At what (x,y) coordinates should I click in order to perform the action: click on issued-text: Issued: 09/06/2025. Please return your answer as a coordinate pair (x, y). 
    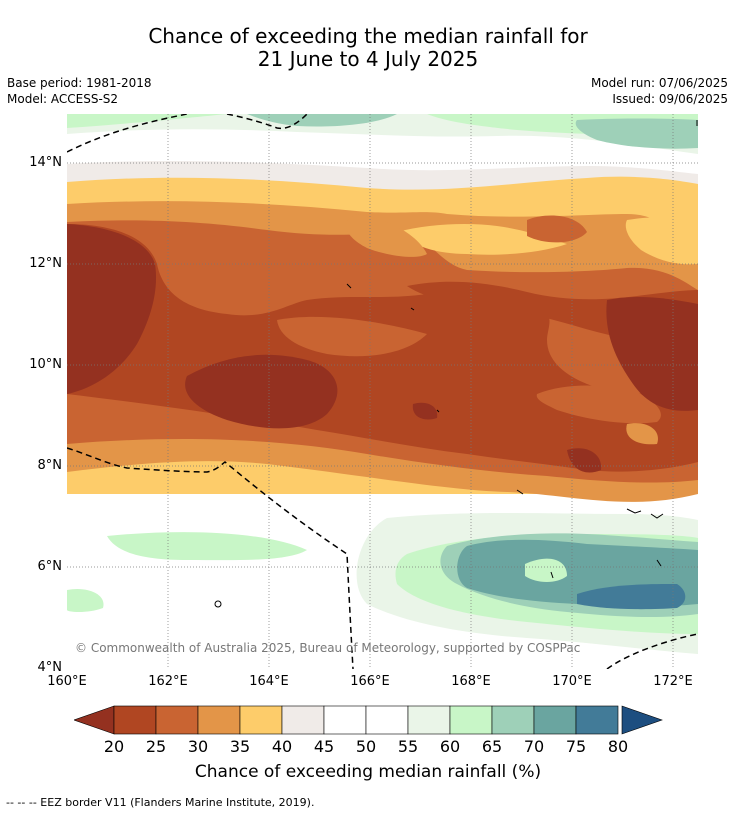
    Looking at the image, I should click on (670, 99).